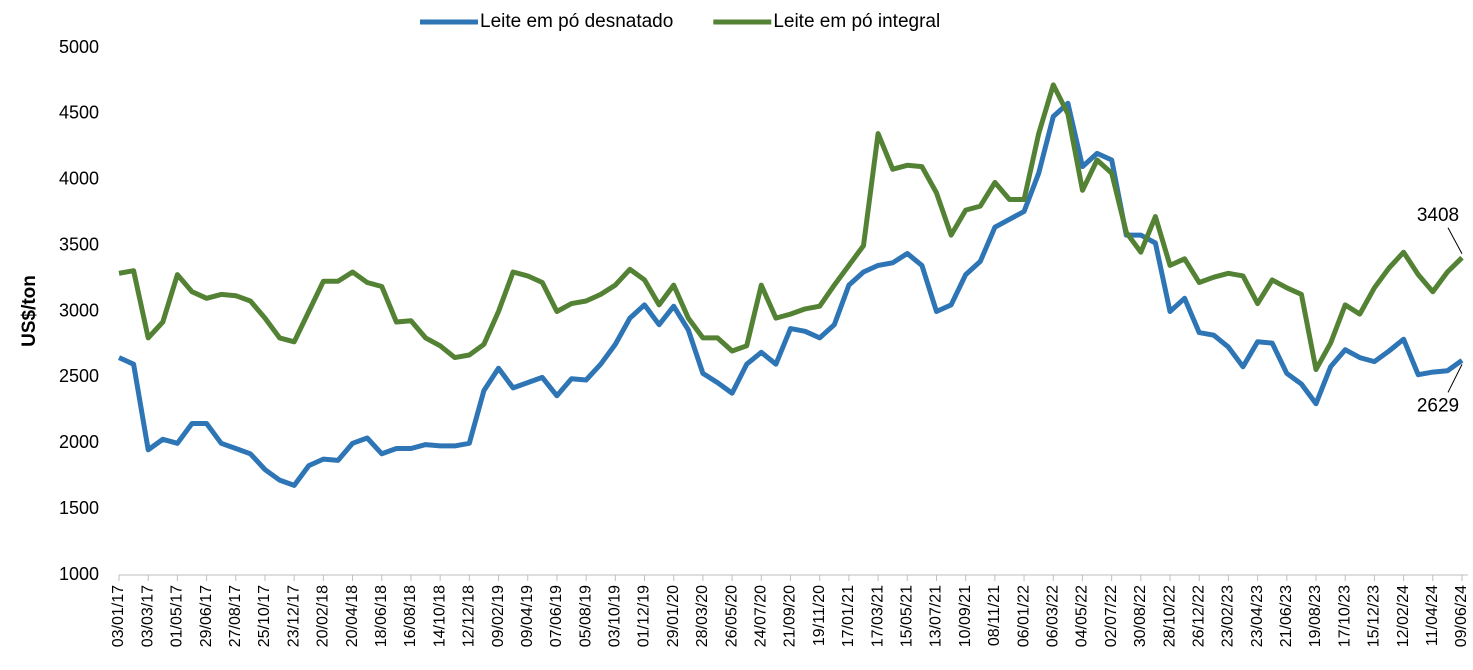  Describe the element at coordinates (761, 616) in the screenshot. I see `x-tick-label: 24/07/20` at that location.